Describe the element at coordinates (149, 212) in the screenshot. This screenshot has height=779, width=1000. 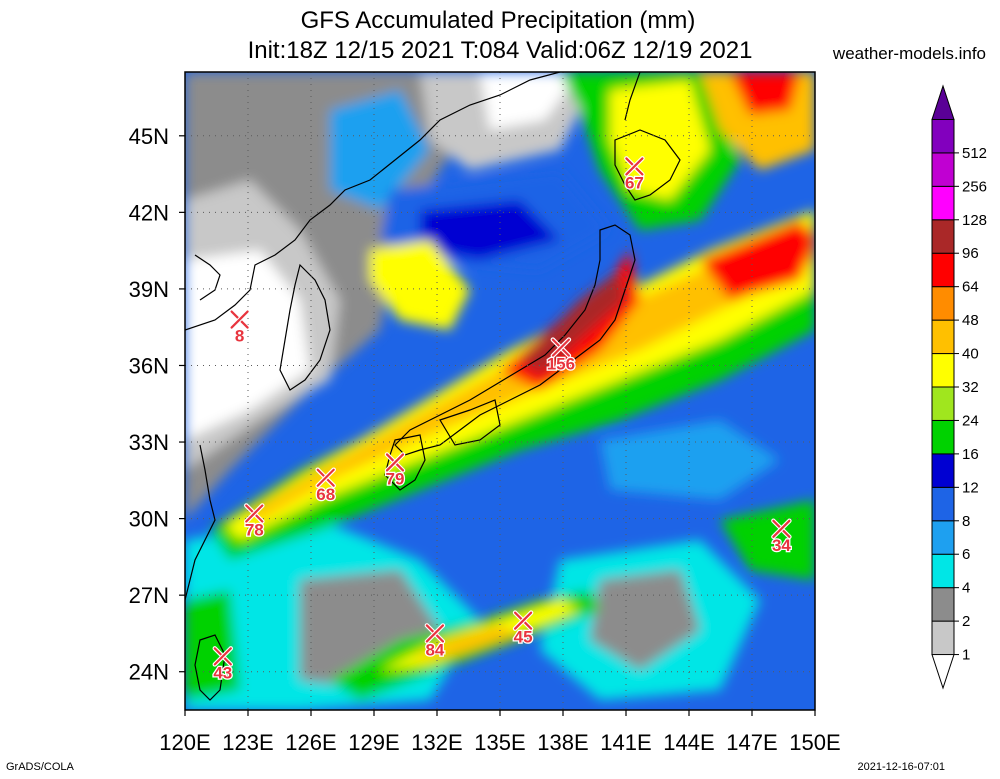
I see `y-tick-label: 42N` at that location.